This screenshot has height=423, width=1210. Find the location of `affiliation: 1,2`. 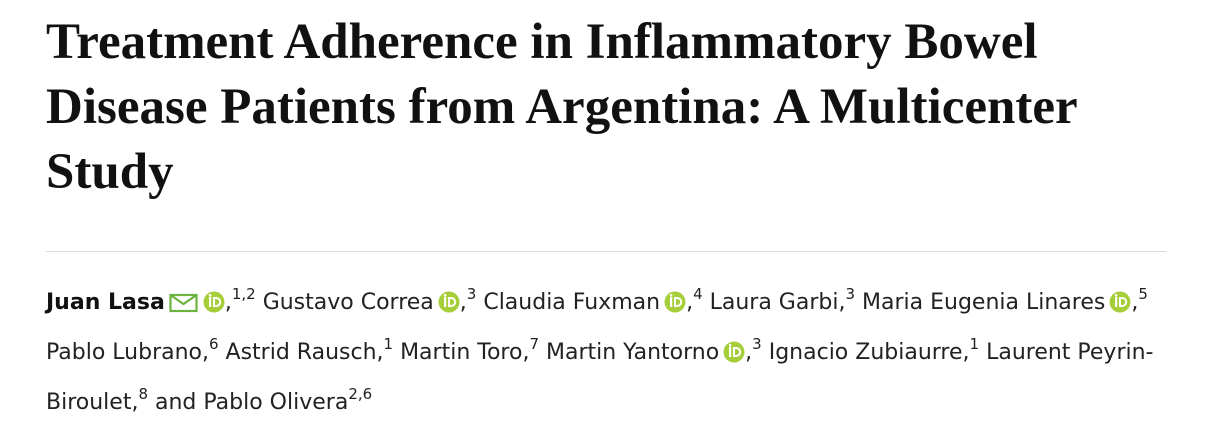

affiliation: 1,2 is located at coordinates (243, 294).